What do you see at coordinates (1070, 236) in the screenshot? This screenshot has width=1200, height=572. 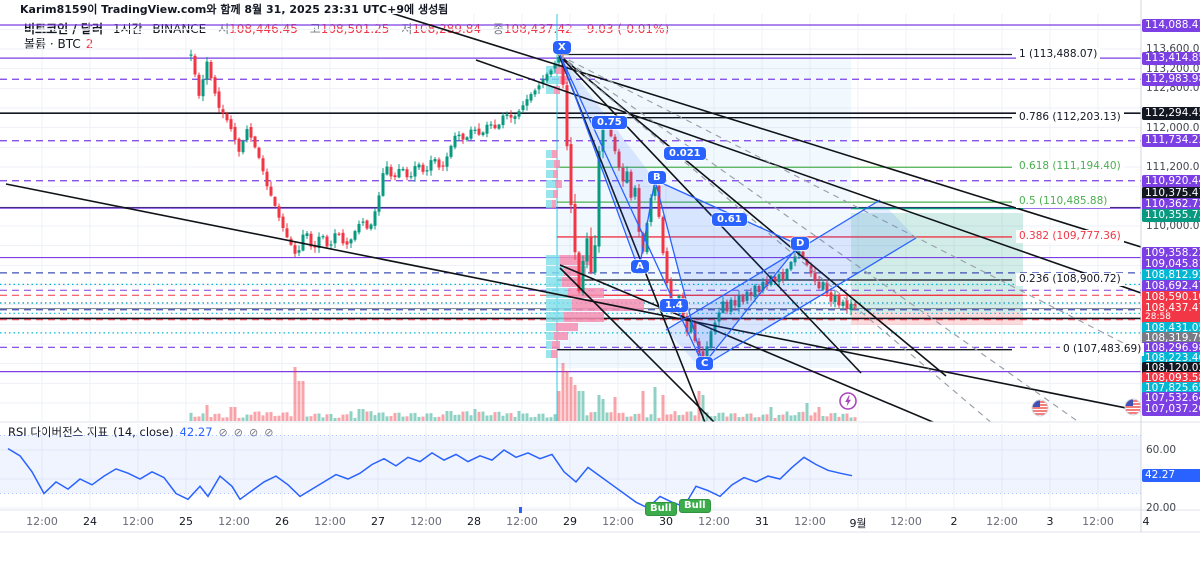 I see `fib-level-label: 0.382 (109,777.36)` at bounding box center [1070, 236].